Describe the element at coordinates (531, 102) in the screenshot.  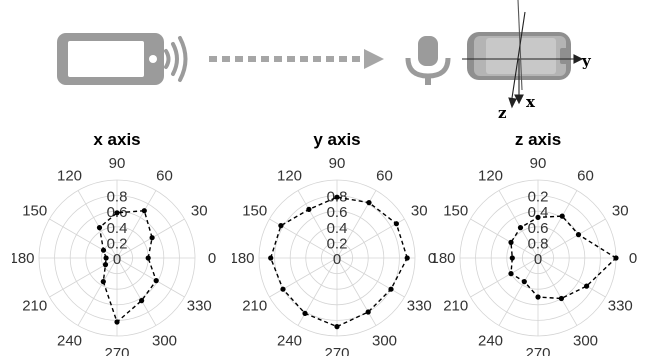
I see `axis-label-x: x` at that location.